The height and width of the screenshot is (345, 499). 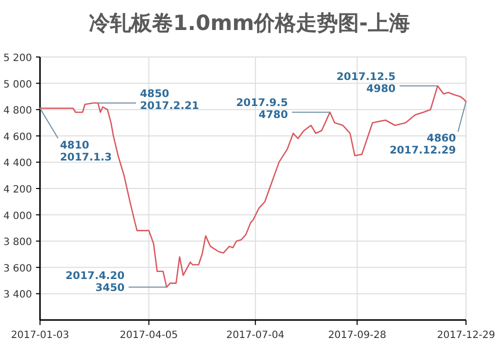 What do you see at coordinates (40, 335) in the screenshot?
I see `x-tick-label: 2017-01-03` at bounding box center [40, 335].